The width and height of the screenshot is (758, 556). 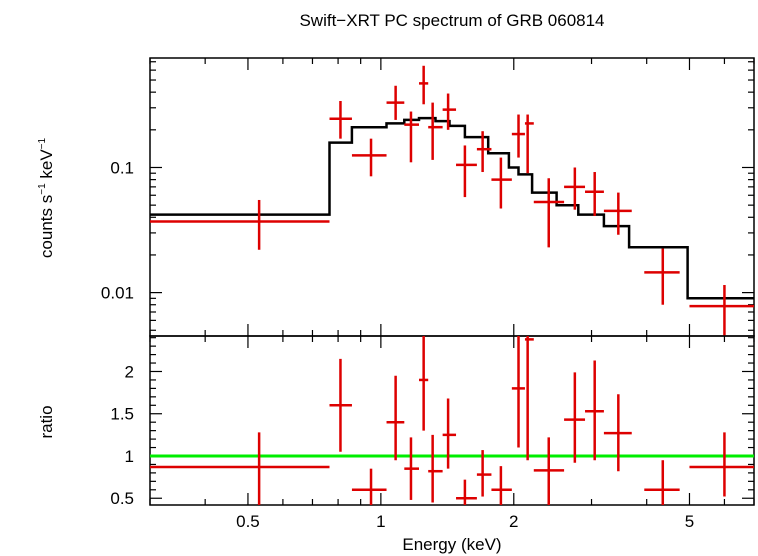 I want to click on x-tick-label: 0.5, so click(x=248, y=521).